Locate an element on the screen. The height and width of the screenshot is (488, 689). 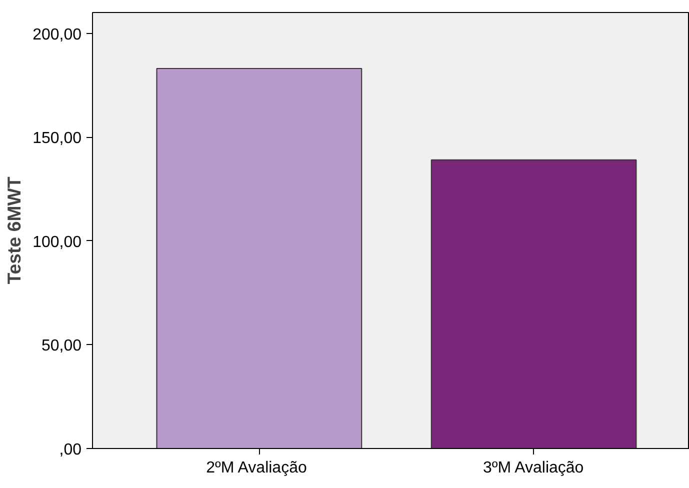
y-tick-label: 200,00 is located at coordinates (57, 35).